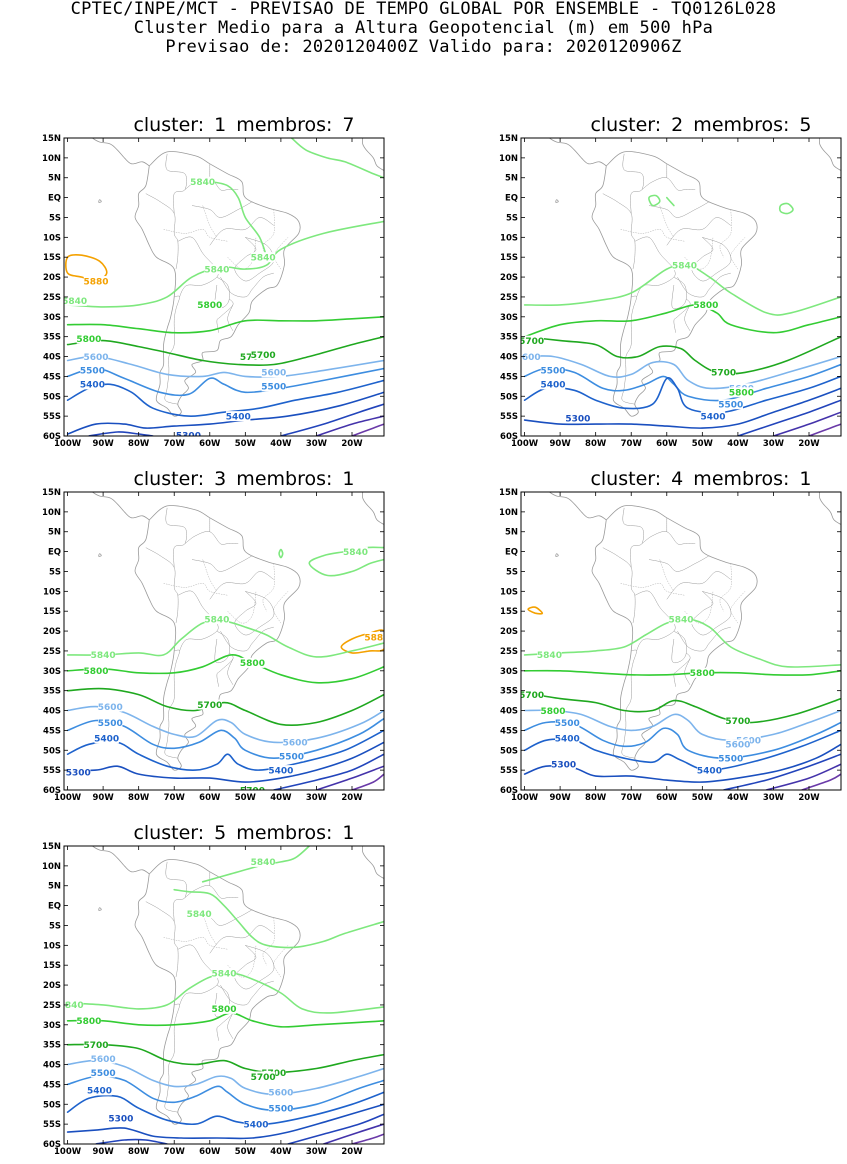 This screenshot has height=1164, width=847. What do you see at coordinates (244, 479) in the screenshot?
I see `panel-title: cluster: 3 membros: 1` at bounding box center [244, 479].